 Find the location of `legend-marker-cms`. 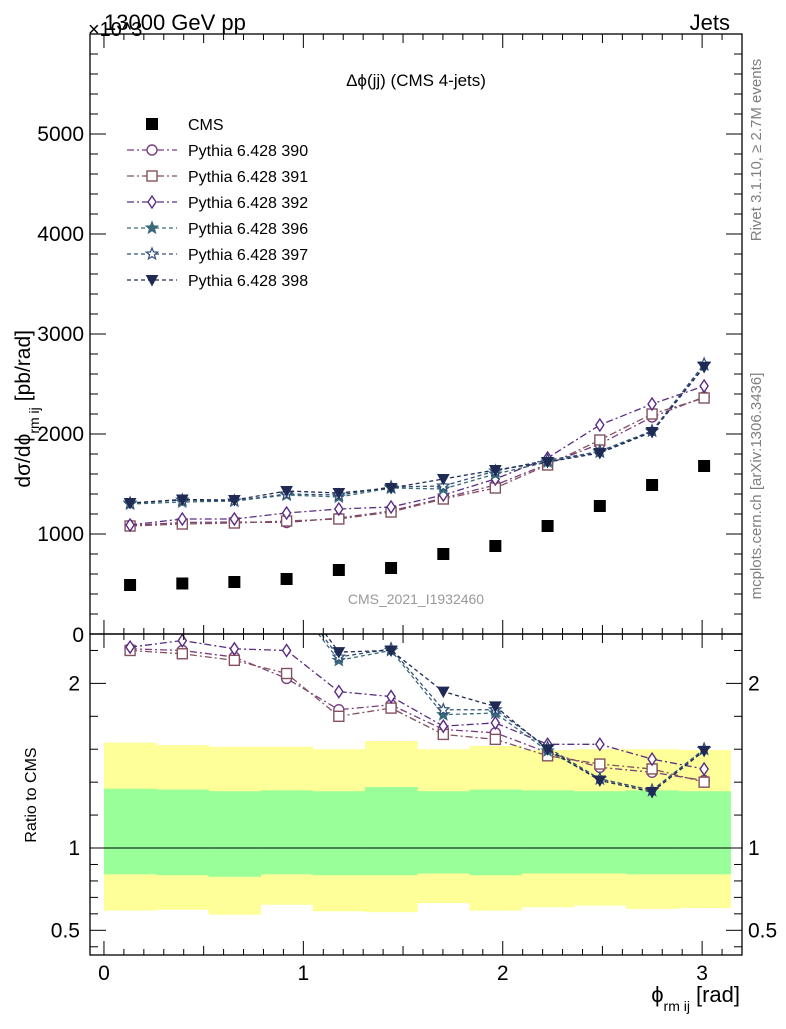

legend-marker-cms is located at coordinates (152, 124).